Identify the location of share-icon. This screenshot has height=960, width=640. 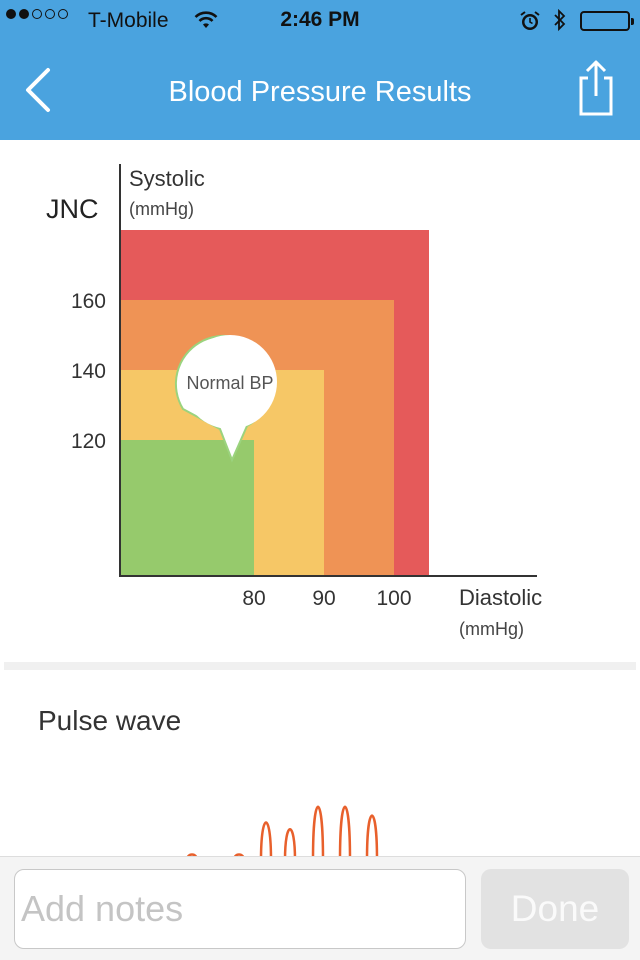
(596, 88).